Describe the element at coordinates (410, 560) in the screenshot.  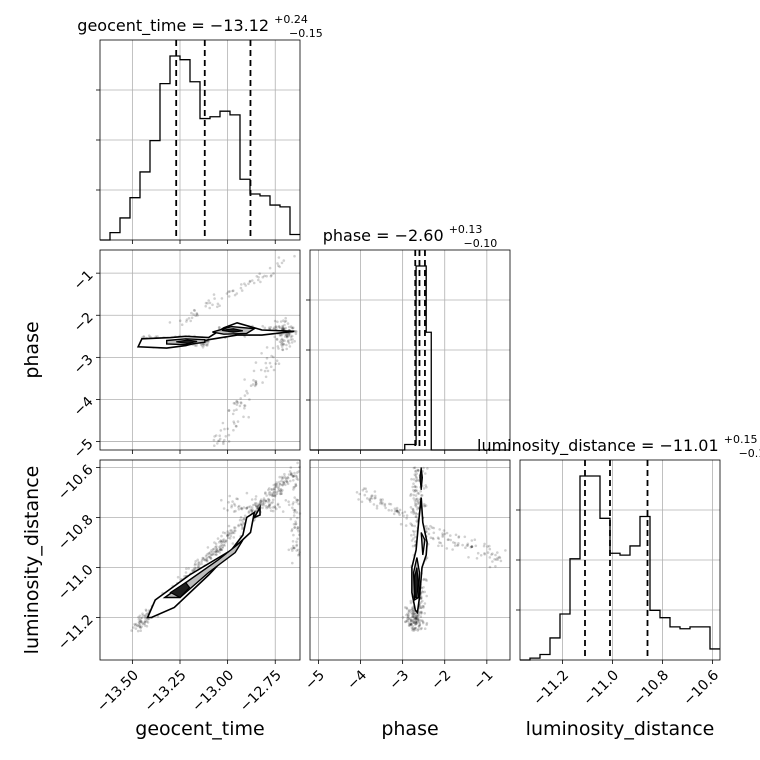
I see `grid-luminosity_distance-phase` at that location.